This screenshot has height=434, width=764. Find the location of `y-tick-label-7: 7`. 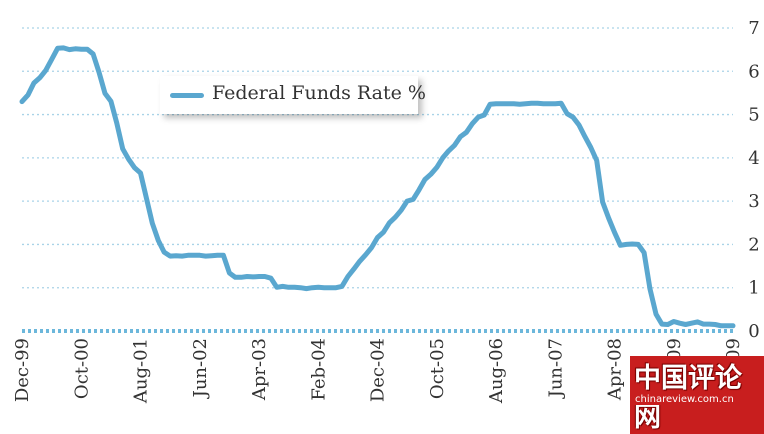

y-tick-label-7: 7 is located at coordinates (753, 28).